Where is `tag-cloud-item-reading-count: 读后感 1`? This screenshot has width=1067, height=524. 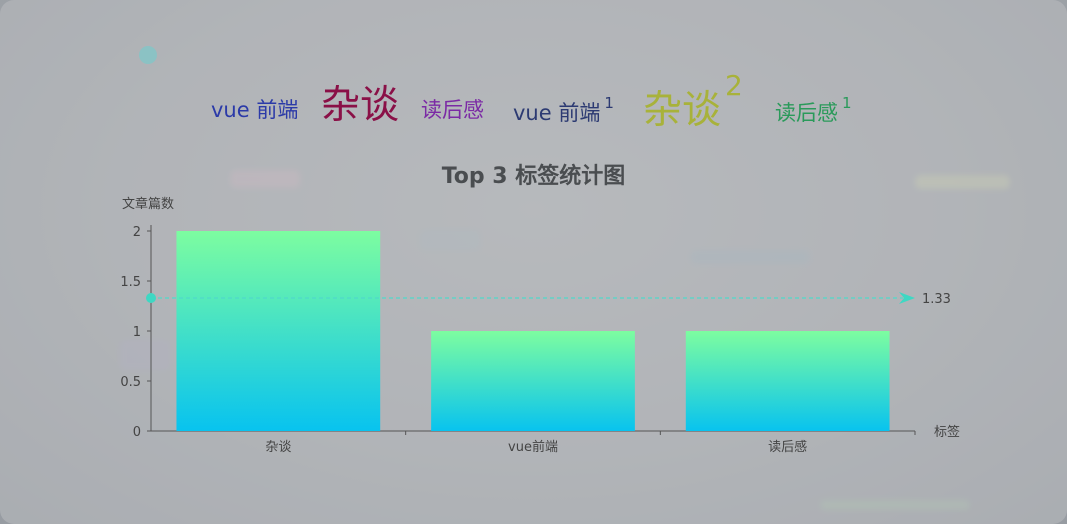
tag-cloud-item-reading-count: 读后感 1 is located at coordinates (813, 110).